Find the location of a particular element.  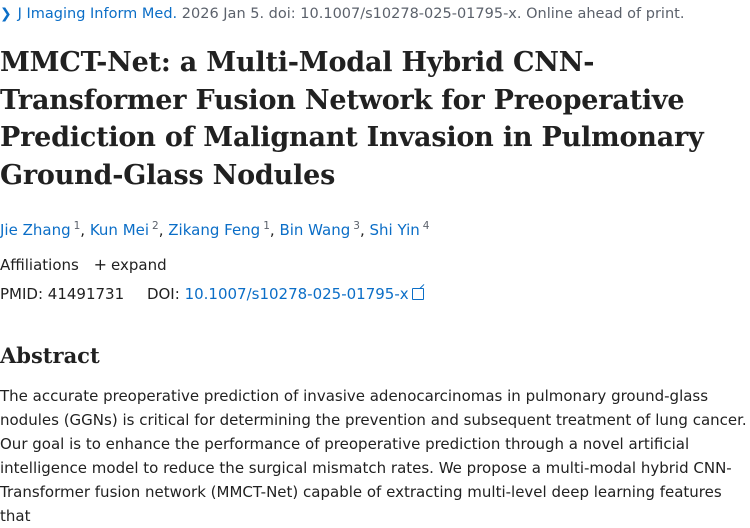

external-link-icon is located at coordinates (417, 294).